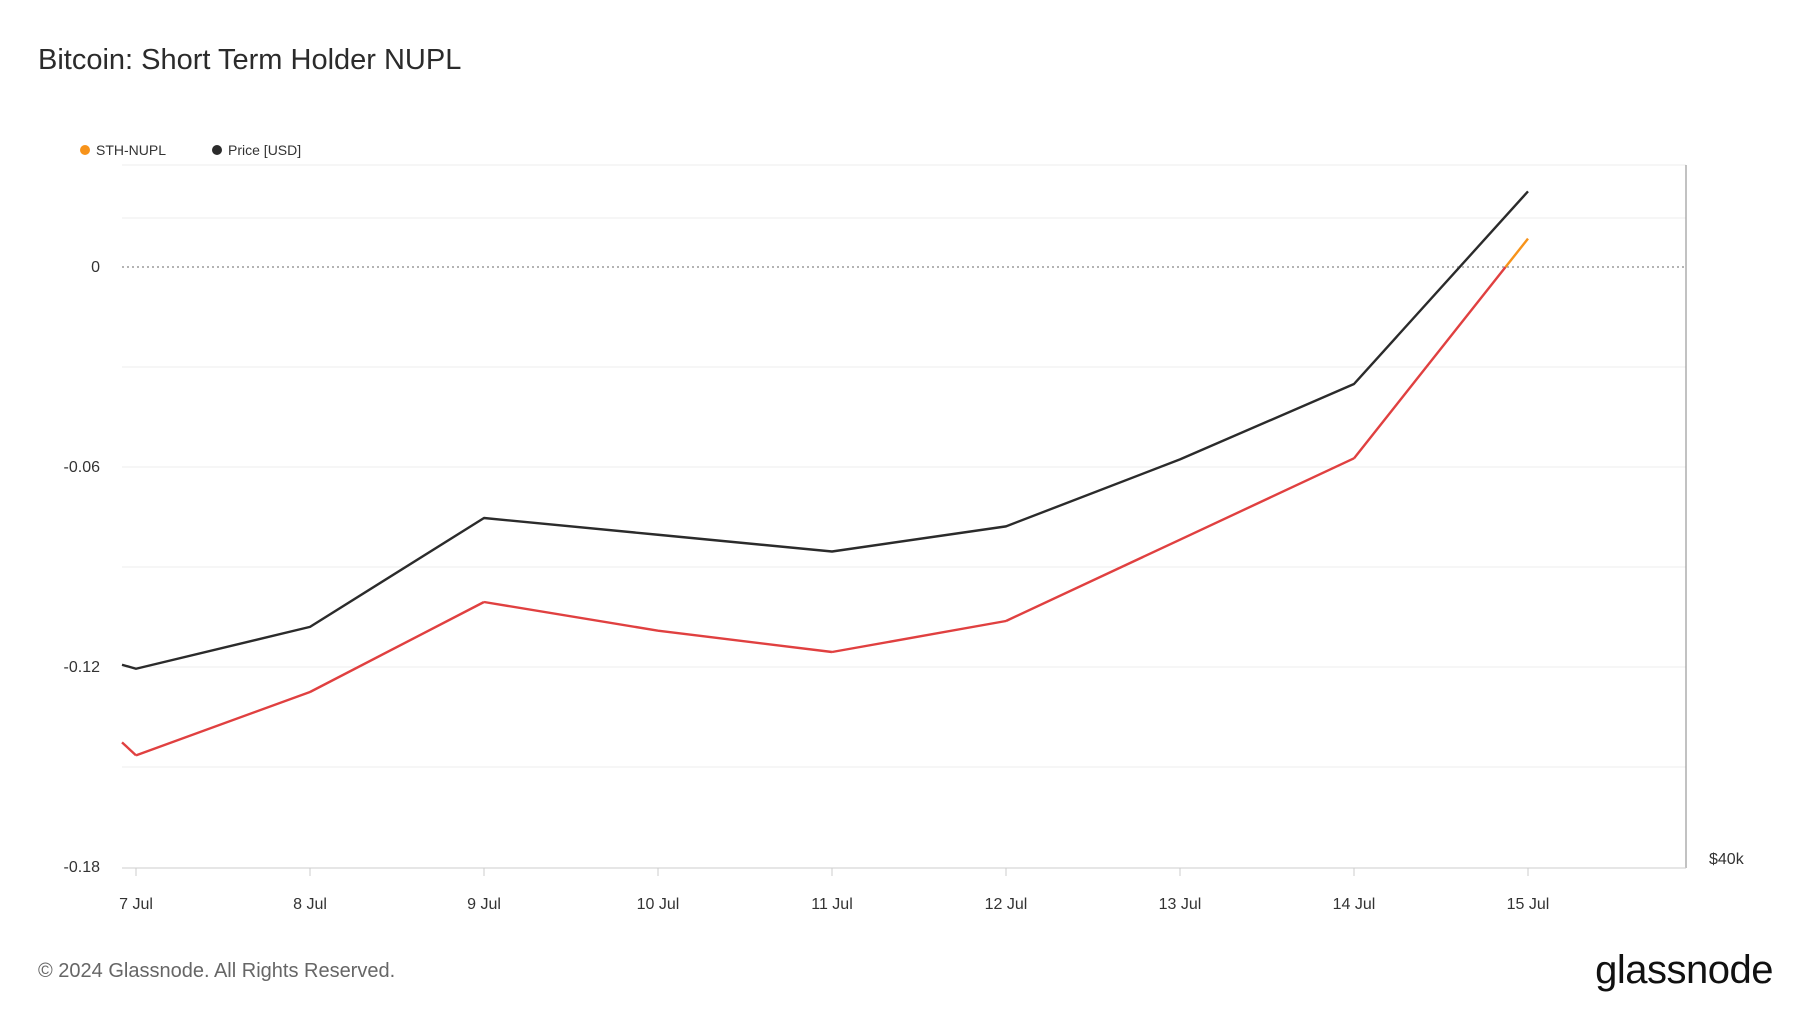 The height and width of the screenshot is (1013, 1800). I want to click on x-tick-label: 13 Jul, so click(1180, 904).